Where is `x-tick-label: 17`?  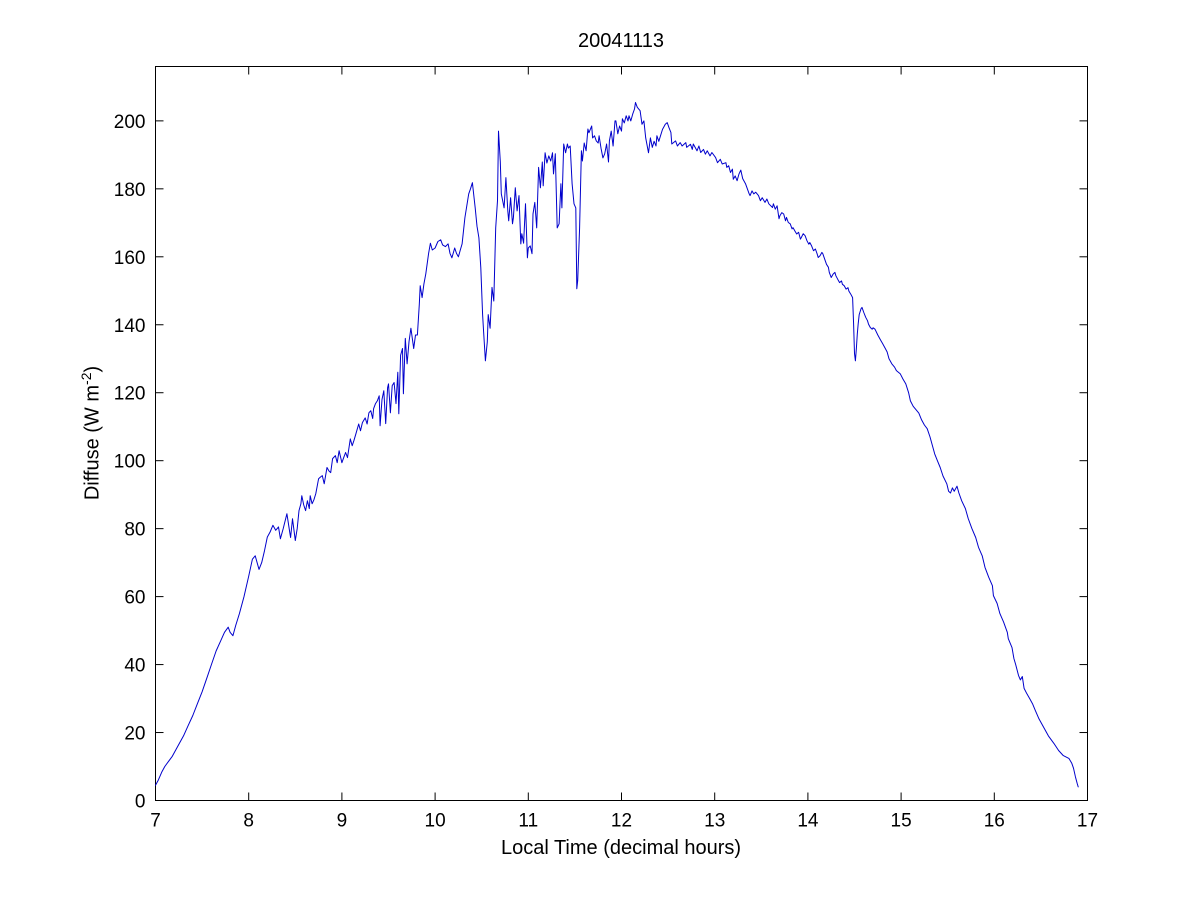 x-tick-label: 17 is located at coordinates (1087, 821).